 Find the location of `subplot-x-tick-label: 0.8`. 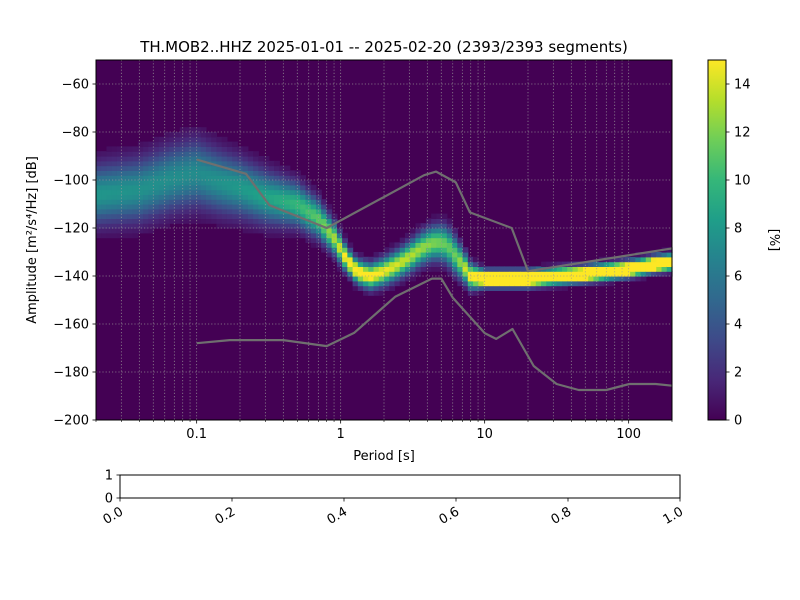

subplot-x-tick-label: 0.8 is located at coordinates (561, 515).